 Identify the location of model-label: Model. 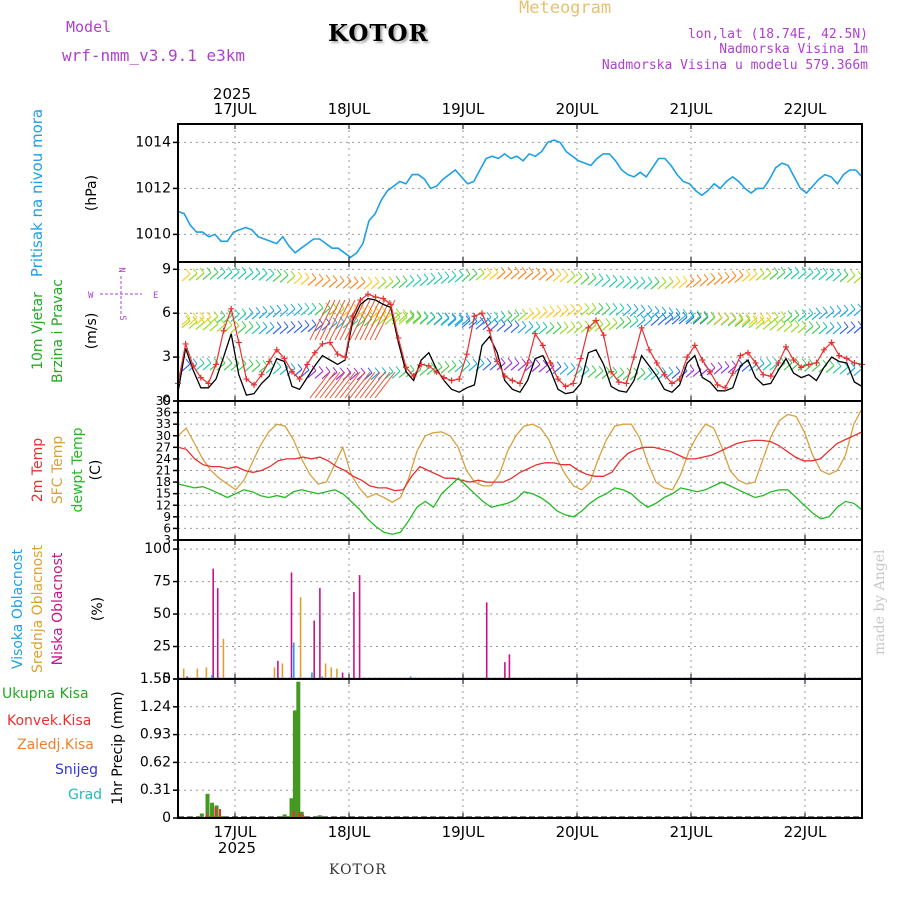
(89, 27).